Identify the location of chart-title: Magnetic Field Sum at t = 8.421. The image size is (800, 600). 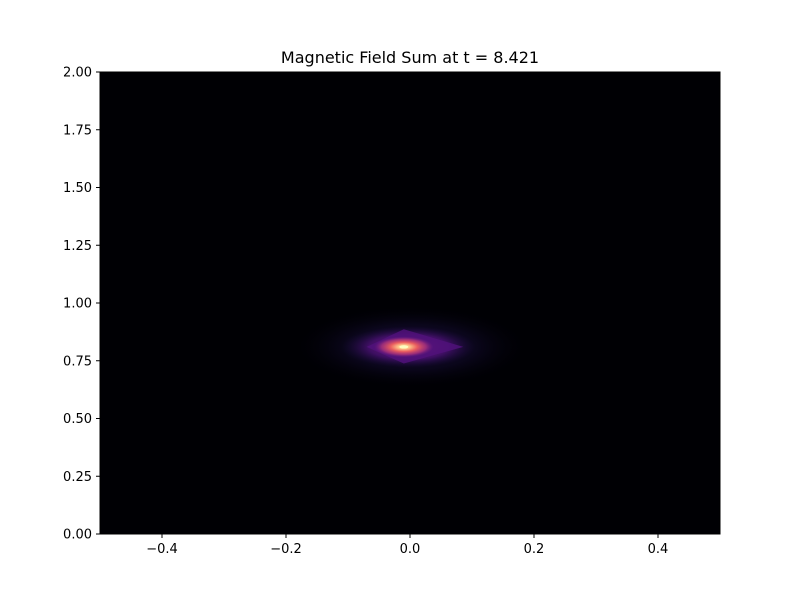
(410, 57).